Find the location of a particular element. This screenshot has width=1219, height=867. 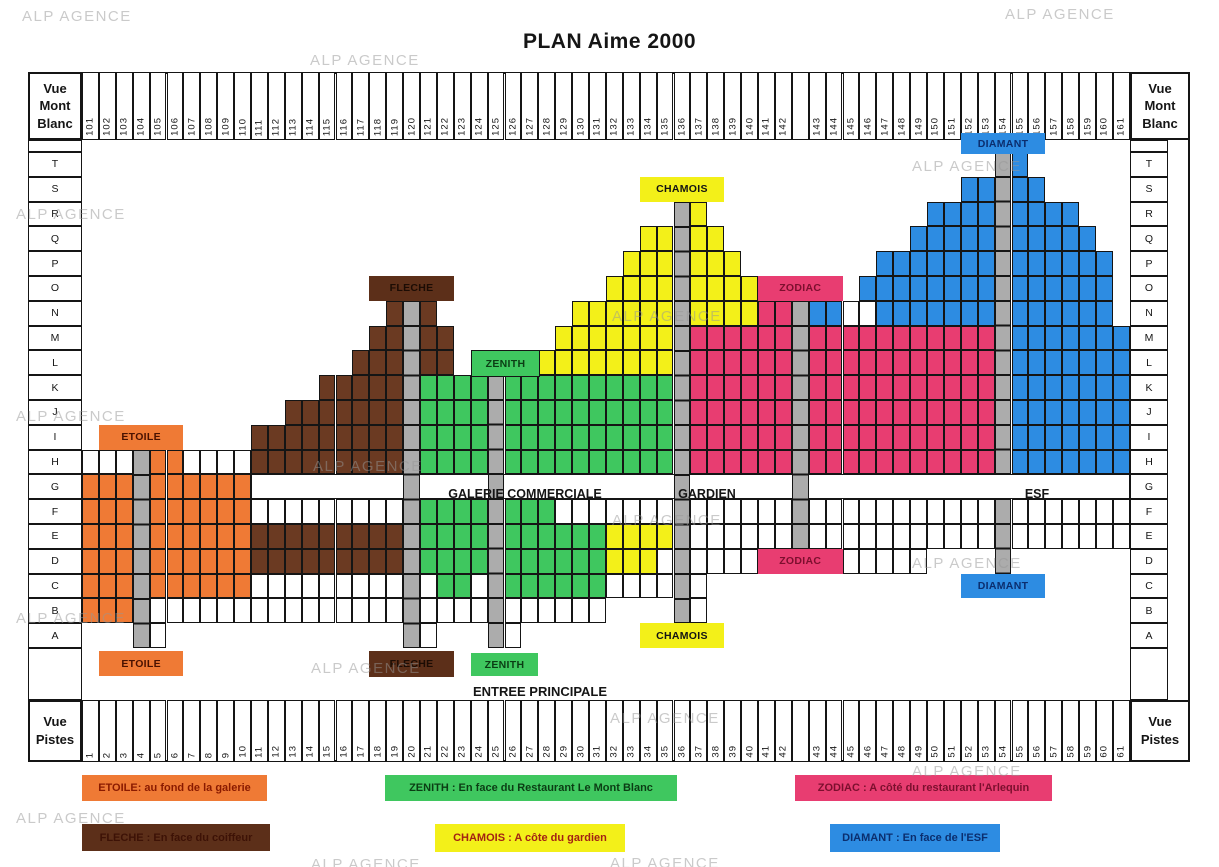

top-apartment-number-142: 142 is located at coordinates (783, 106).